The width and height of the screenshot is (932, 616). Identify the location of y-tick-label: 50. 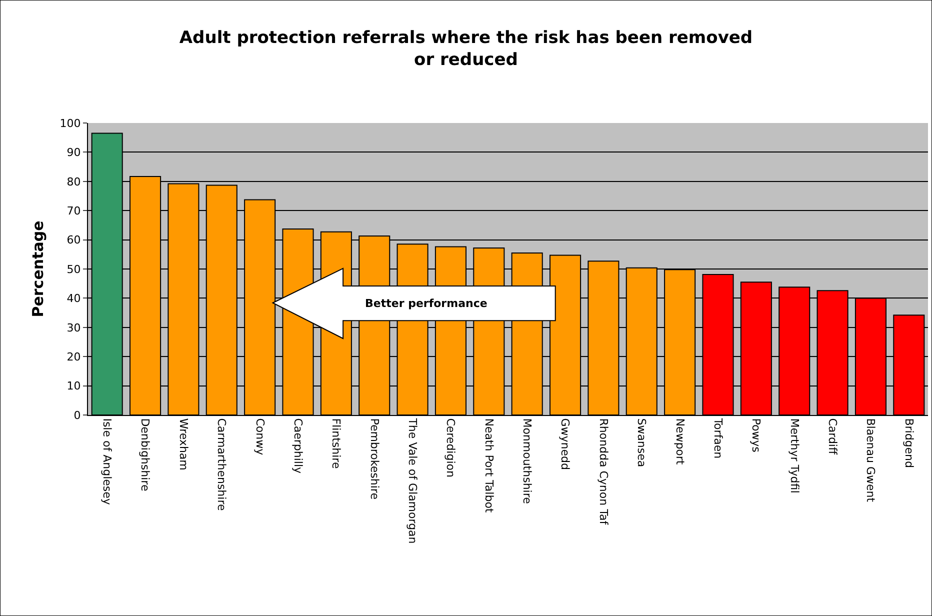
(73, 269).